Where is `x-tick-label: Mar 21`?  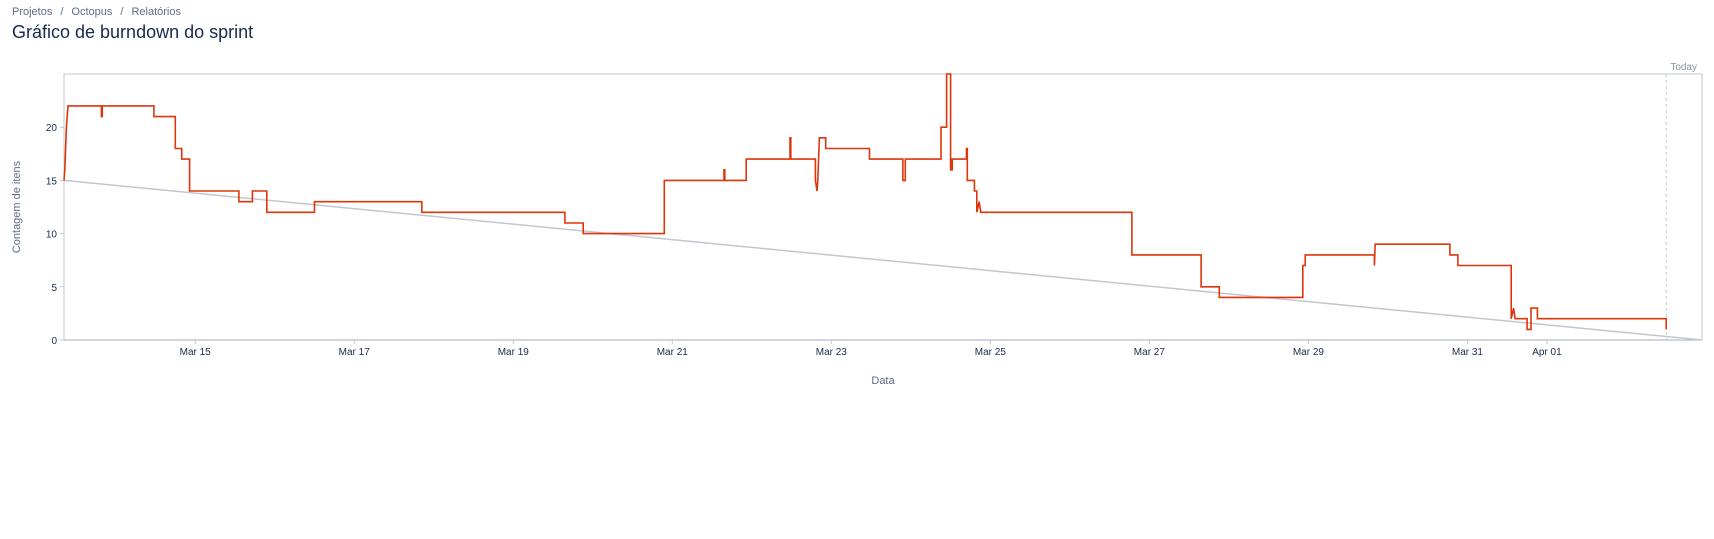 x-tick-label: Mar 21 is located at coordinates (673, 352).